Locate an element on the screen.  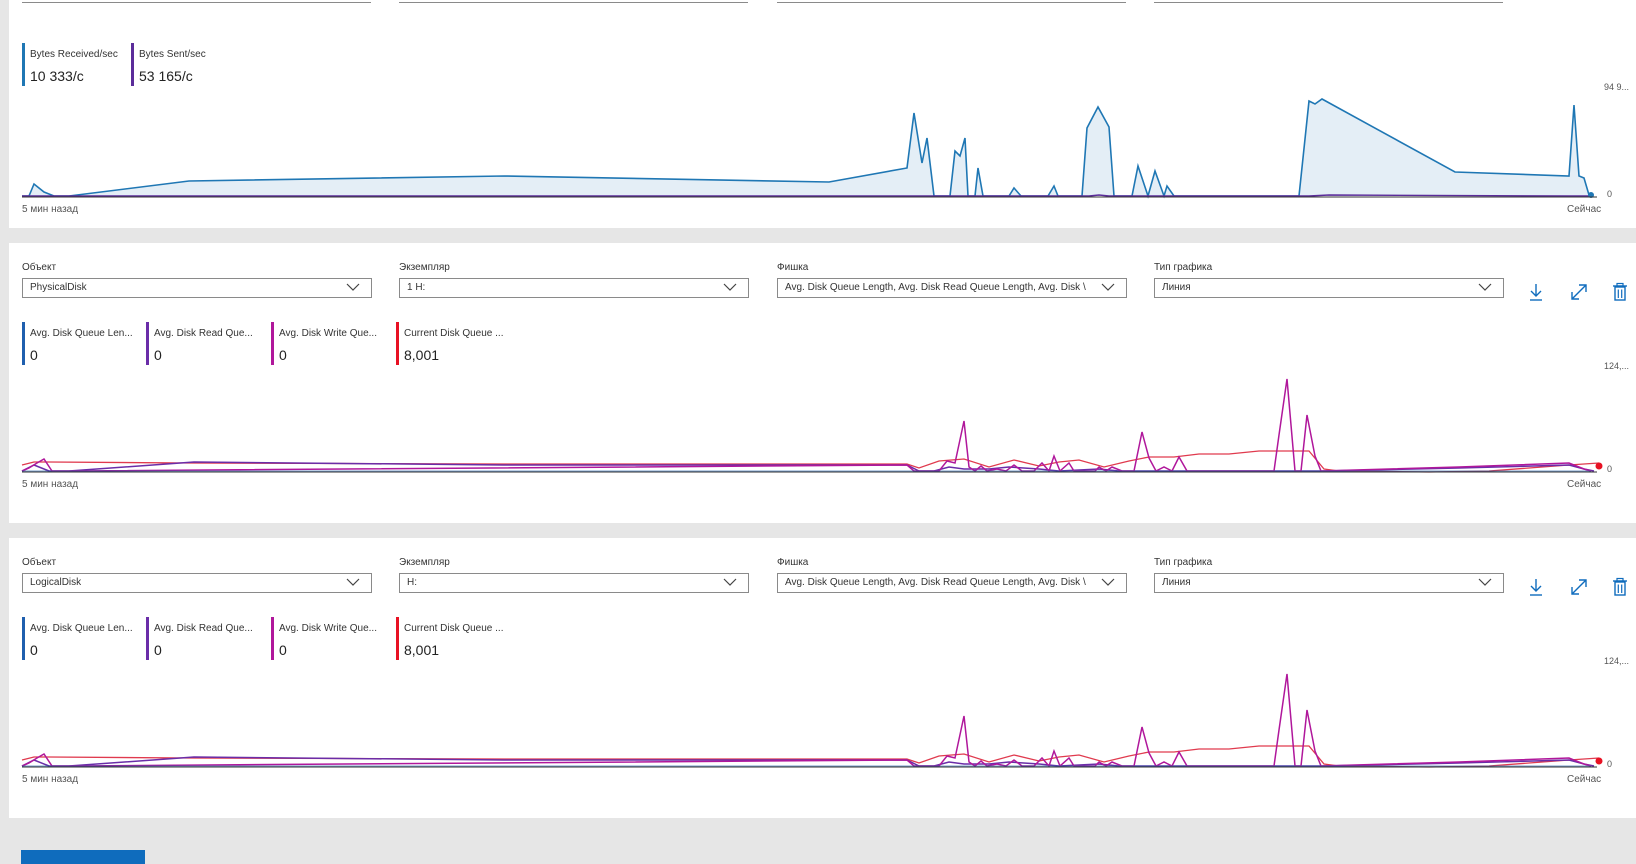
object-select: LogicalDisk is located at coordinates (197, 583).